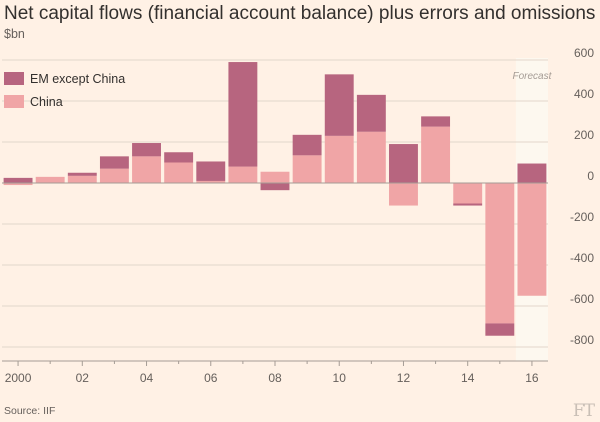 This screenshot has width=600, height=422. What do you see at coordinates (340, 378) in the screenshot?
I see `x-tick-label: 10` at bounding box center [340, 378].